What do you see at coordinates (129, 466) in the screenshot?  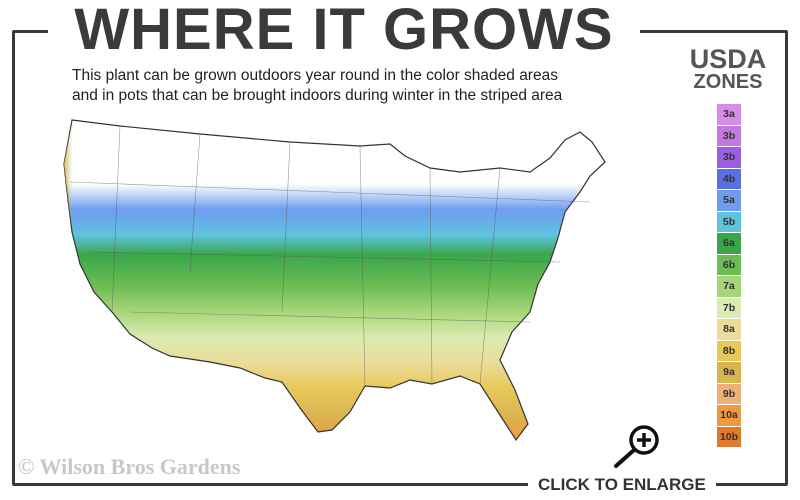 I see `copyright-watermark: © Wilson Bros Gardens` at bounding box center [129, 466].